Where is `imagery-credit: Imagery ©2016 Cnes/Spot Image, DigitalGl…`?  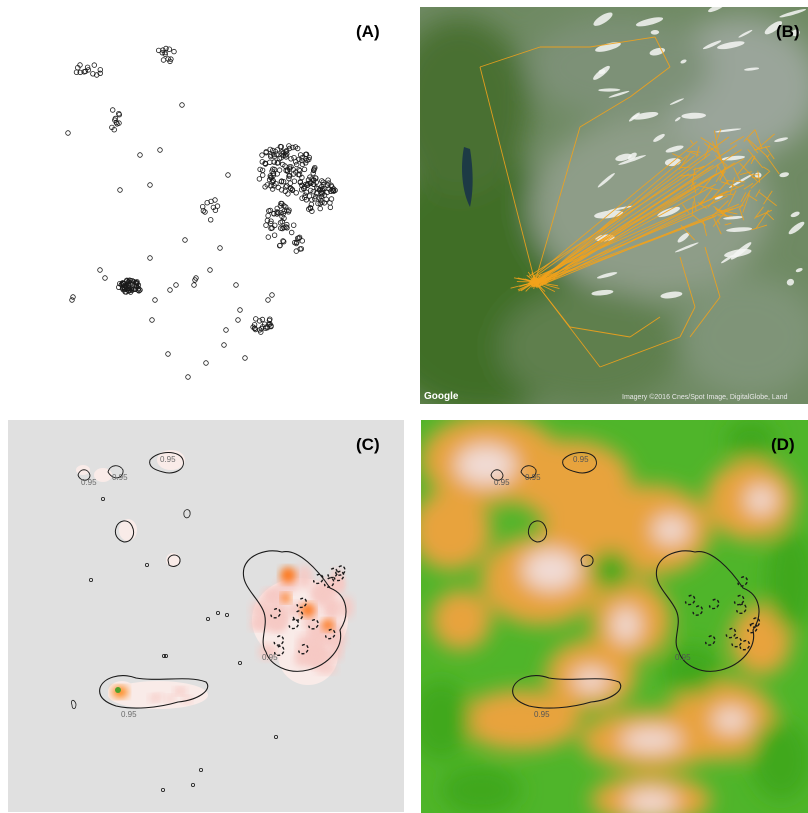 imagery-credit: Imagery ©2016 Cnes/Spot Image, DigitalGl… is located at coordinates (705, 397).